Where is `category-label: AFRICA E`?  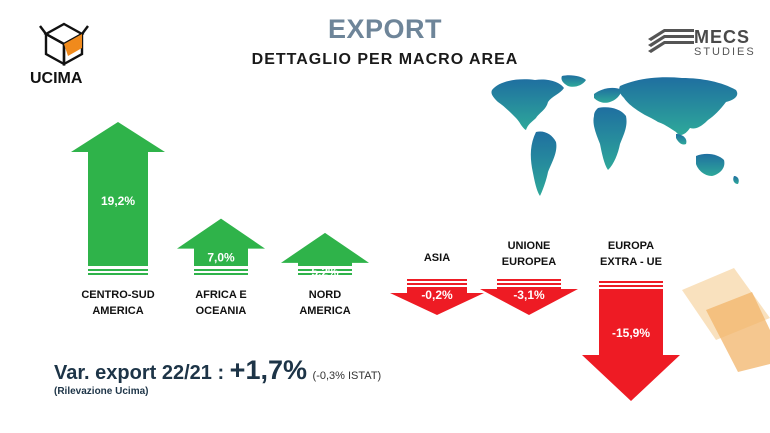
category-label: AFRICA E is located at coordinates (221, 295).